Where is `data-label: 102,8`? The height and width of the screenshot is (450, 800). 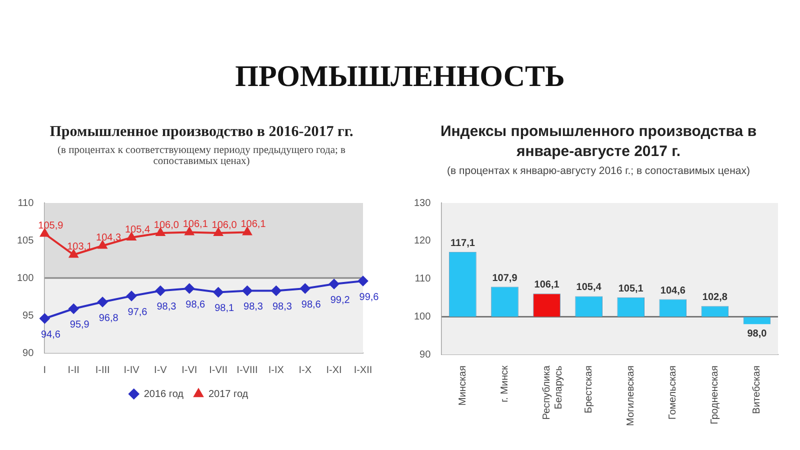
data-label: 102,8 is located at coordinates (715, 298).